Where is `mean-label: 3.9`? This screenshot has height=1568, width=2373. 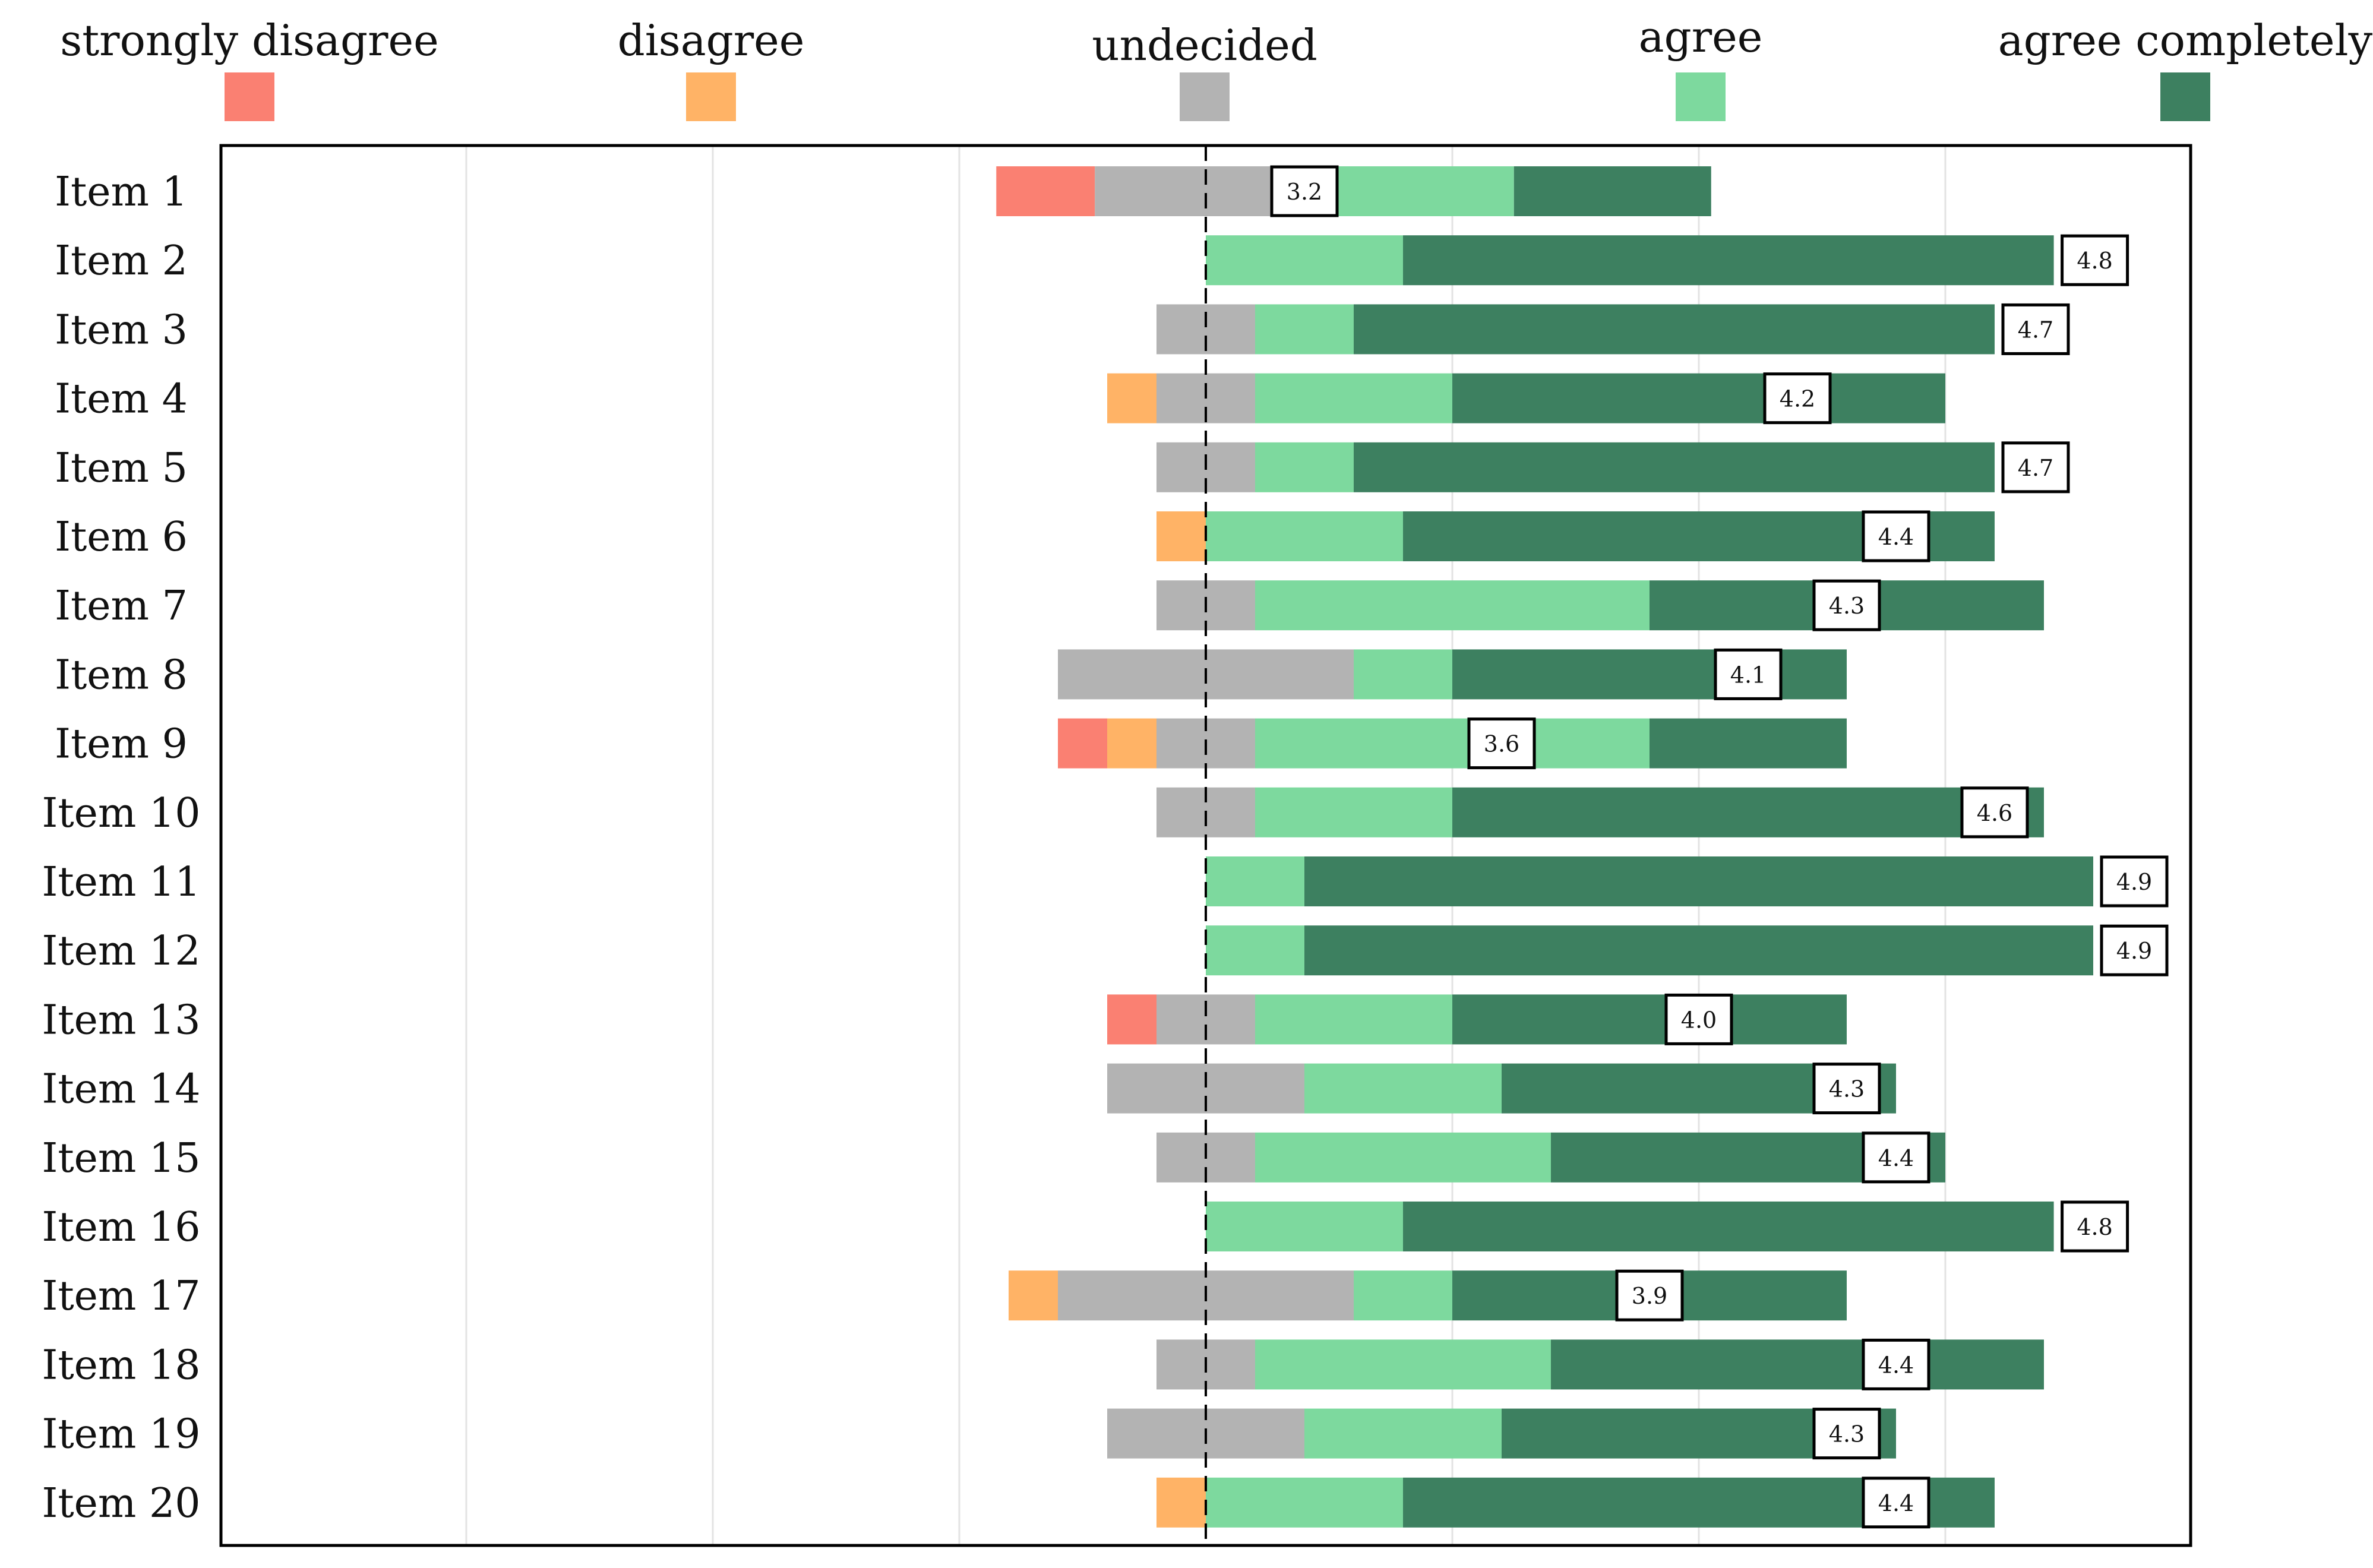 mean-label: 3.9 is located at coordinates (1649, 1296).